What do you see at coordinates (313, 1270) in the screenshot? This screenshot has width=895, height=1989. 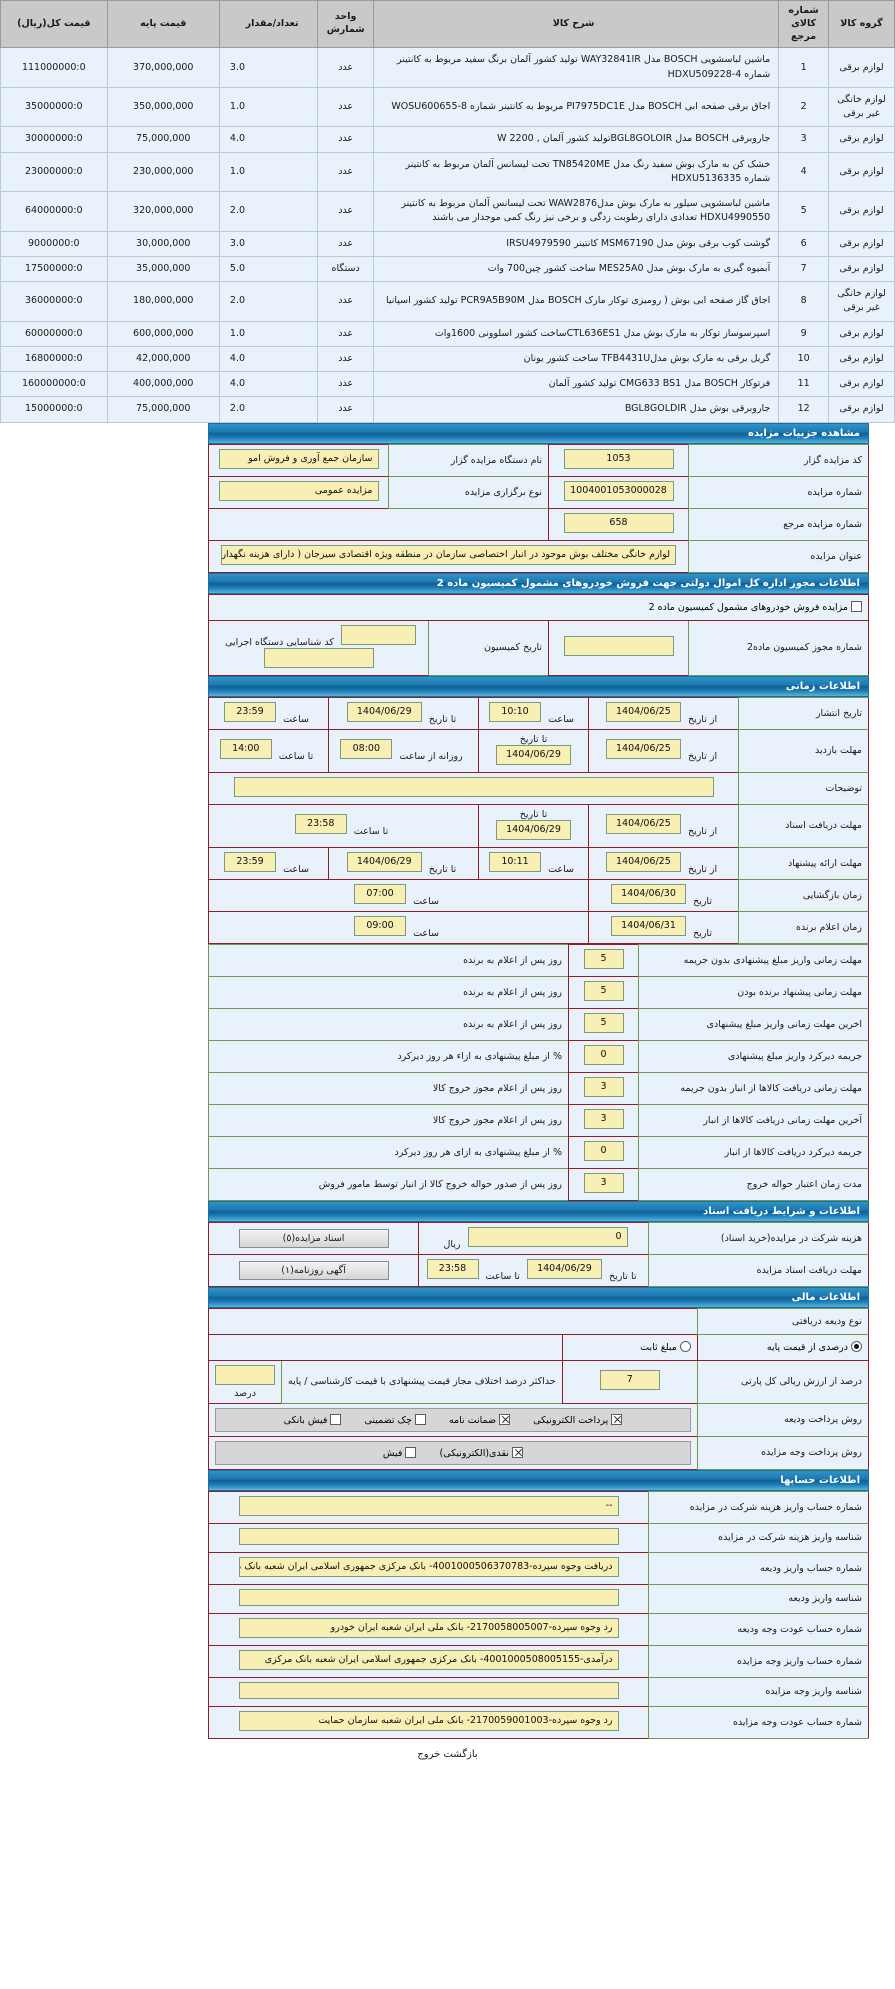 I see `newspaper-ad-button: آگهی روزنامه(١)` at bounding box center [313, 1270].